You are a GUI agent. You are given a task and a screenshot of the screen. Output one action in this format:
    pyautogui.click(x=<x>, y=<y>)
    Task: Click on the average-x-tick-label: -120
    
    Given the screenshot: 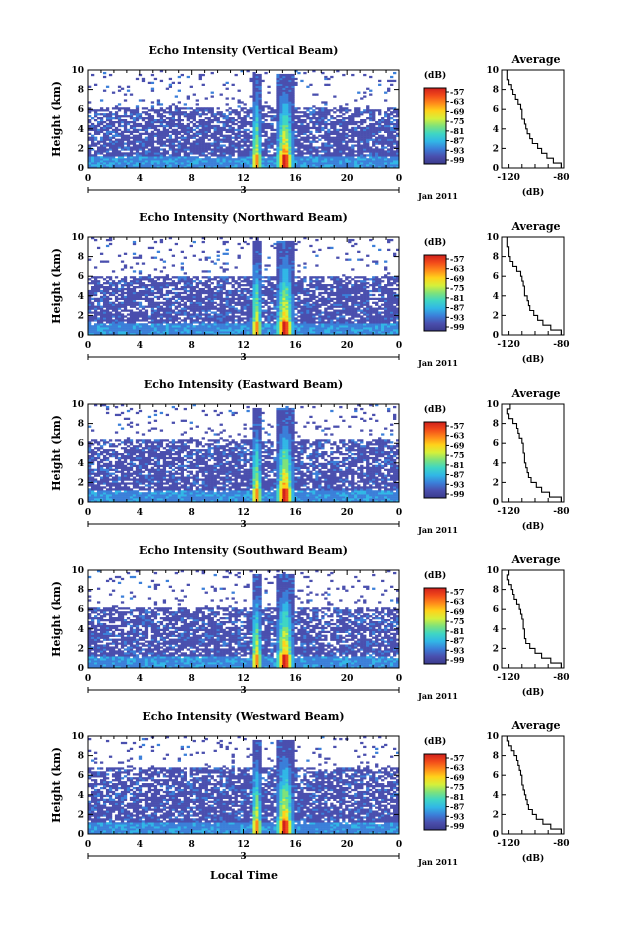 What is the action you would take?
    pyautogui.click(x=508, y=512)
    